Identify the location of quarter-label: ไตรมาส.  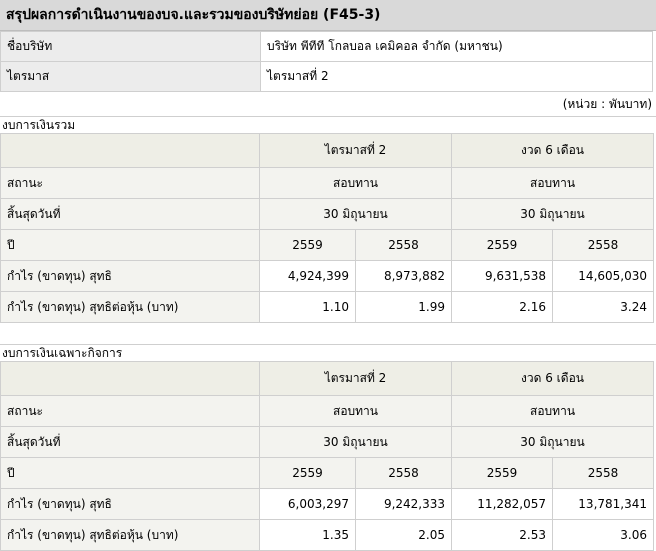
(130, 76).